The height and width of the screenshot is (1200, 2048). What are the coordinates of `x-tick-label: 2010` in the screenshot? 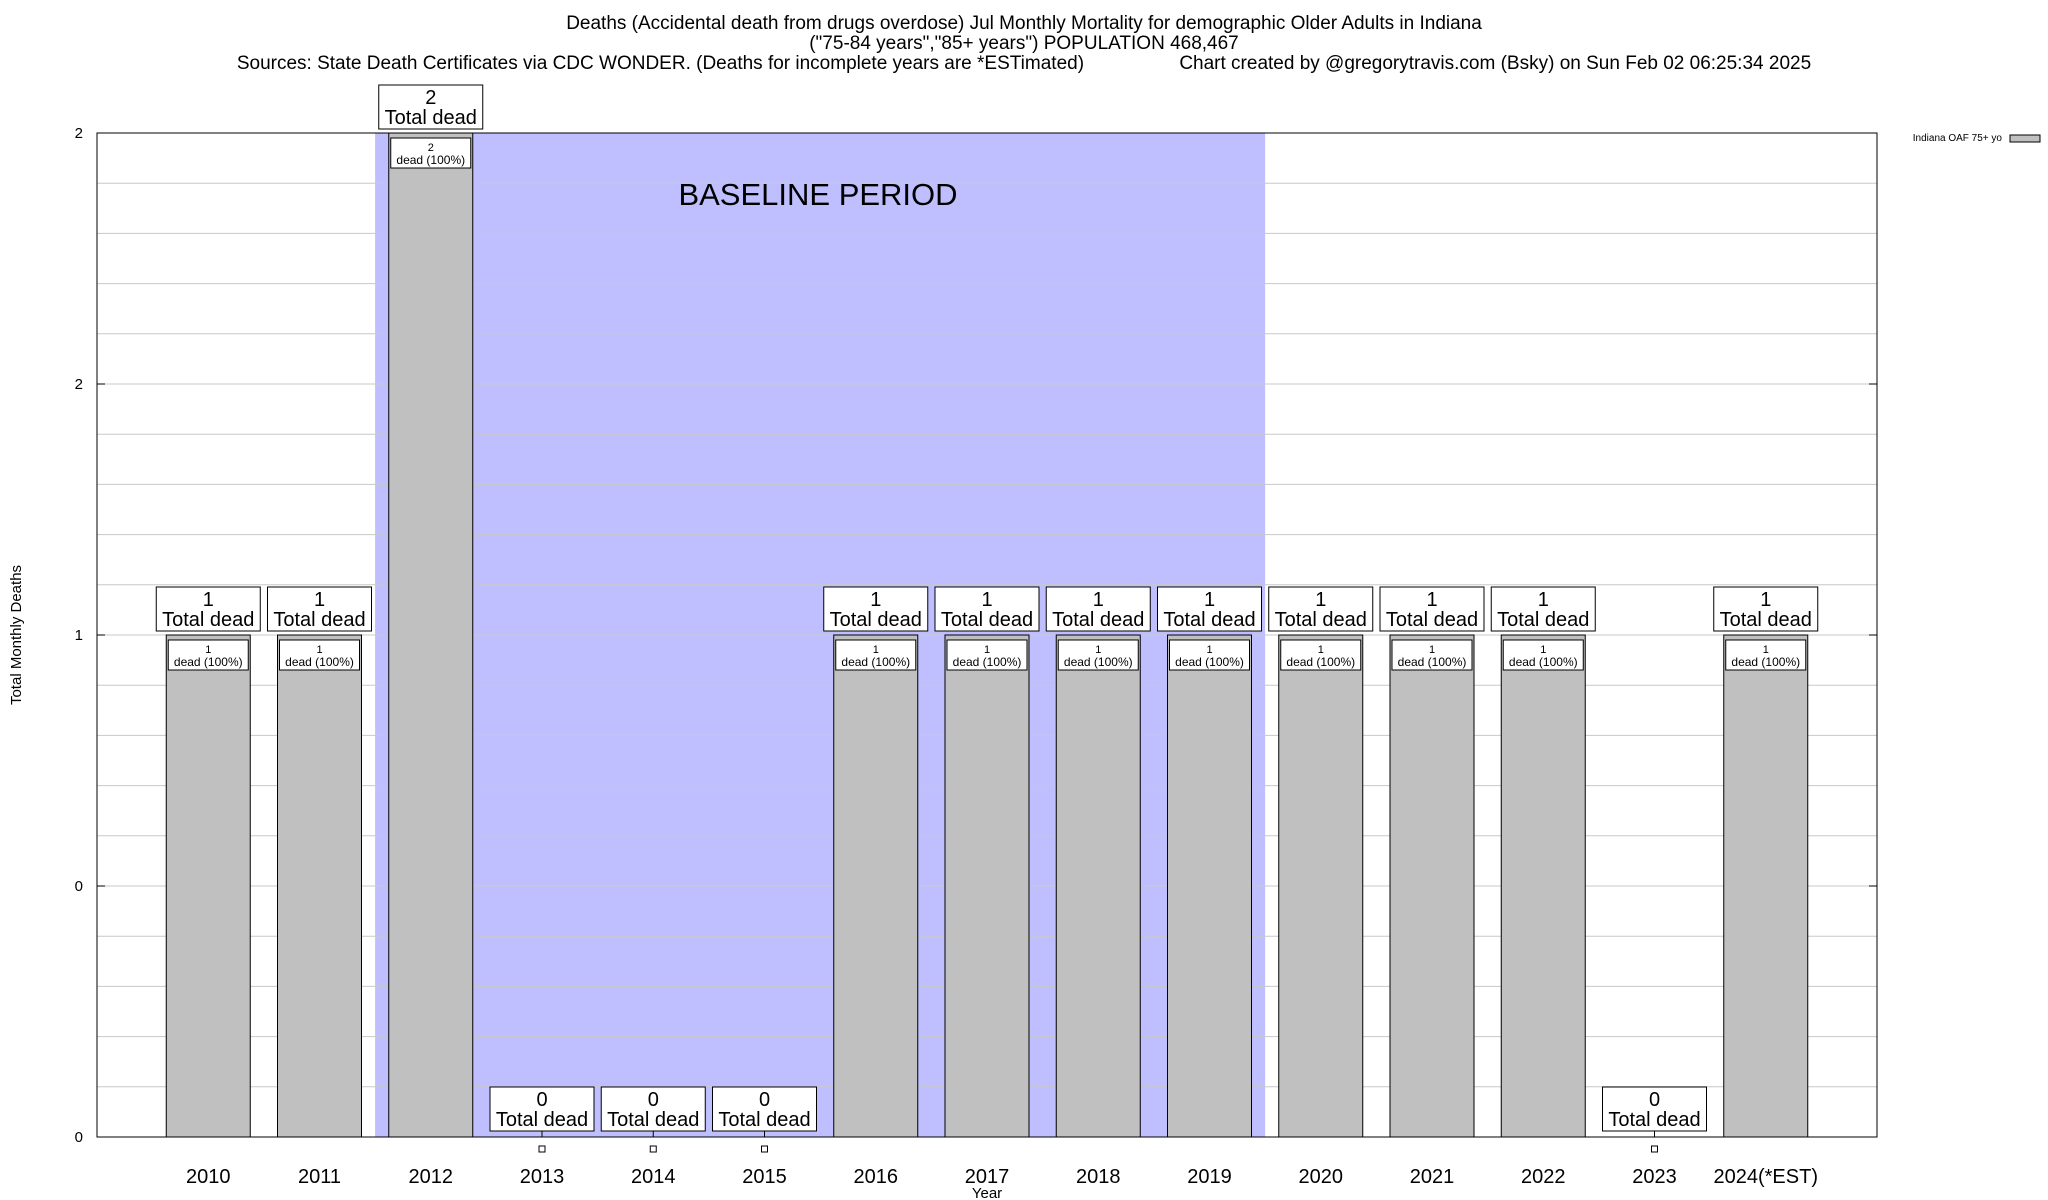 It's located at (208, 1177).